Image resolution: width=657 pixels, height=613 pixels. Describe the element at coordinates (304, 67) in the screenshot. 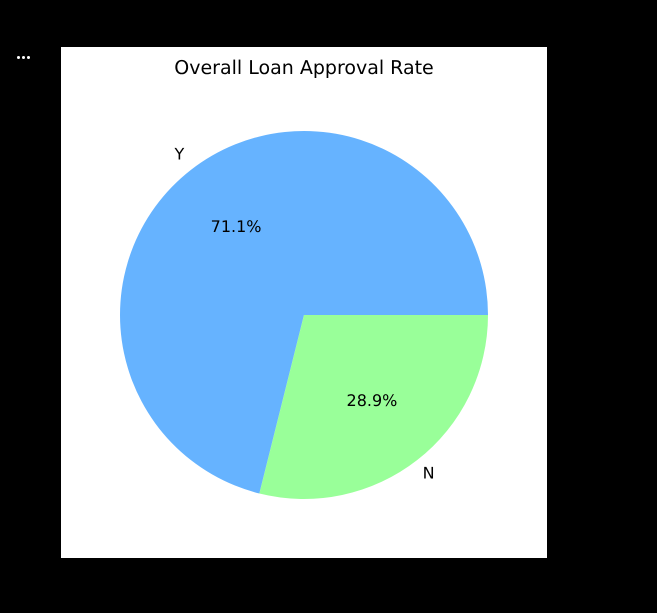

I see `chart-title: Overall Loan Approval Rate` at that location.